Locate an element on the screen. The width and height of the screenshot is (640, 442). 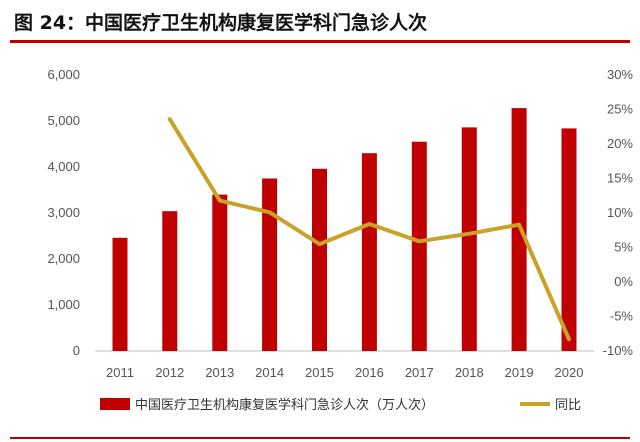
yoy-point-2017 is located at coordinates (419, 241).